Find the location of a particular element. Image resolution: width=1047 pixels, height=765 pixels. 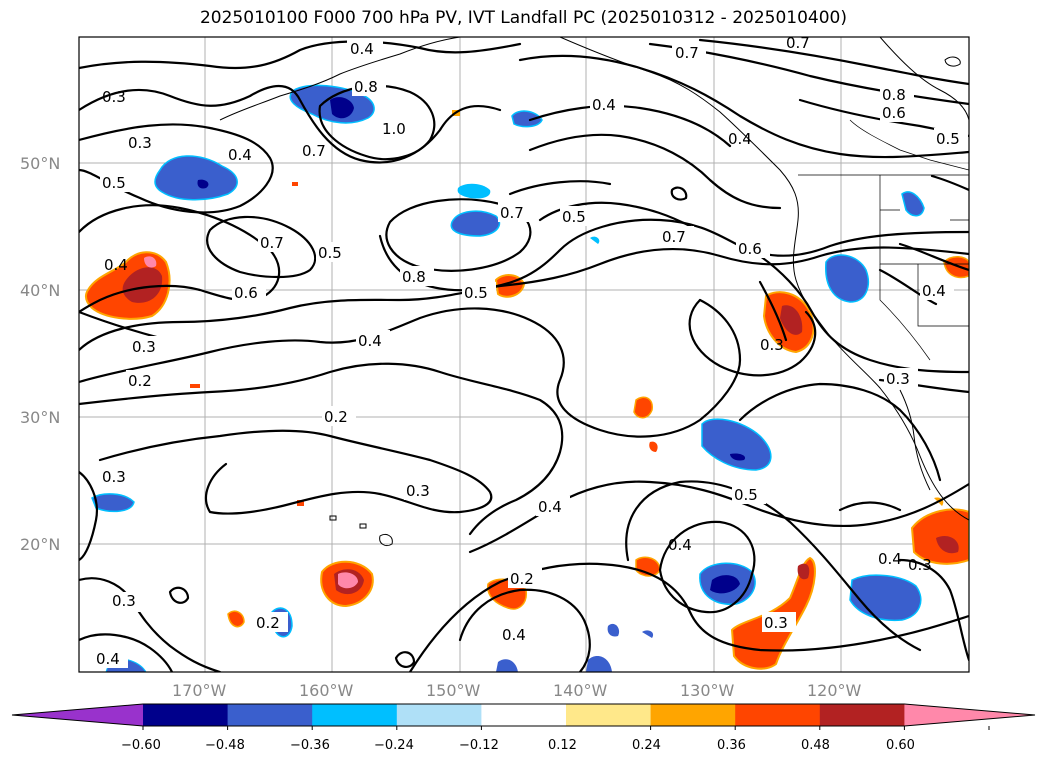

colorbar-tick-label: −0.12 is located at coordinates (479, 745).